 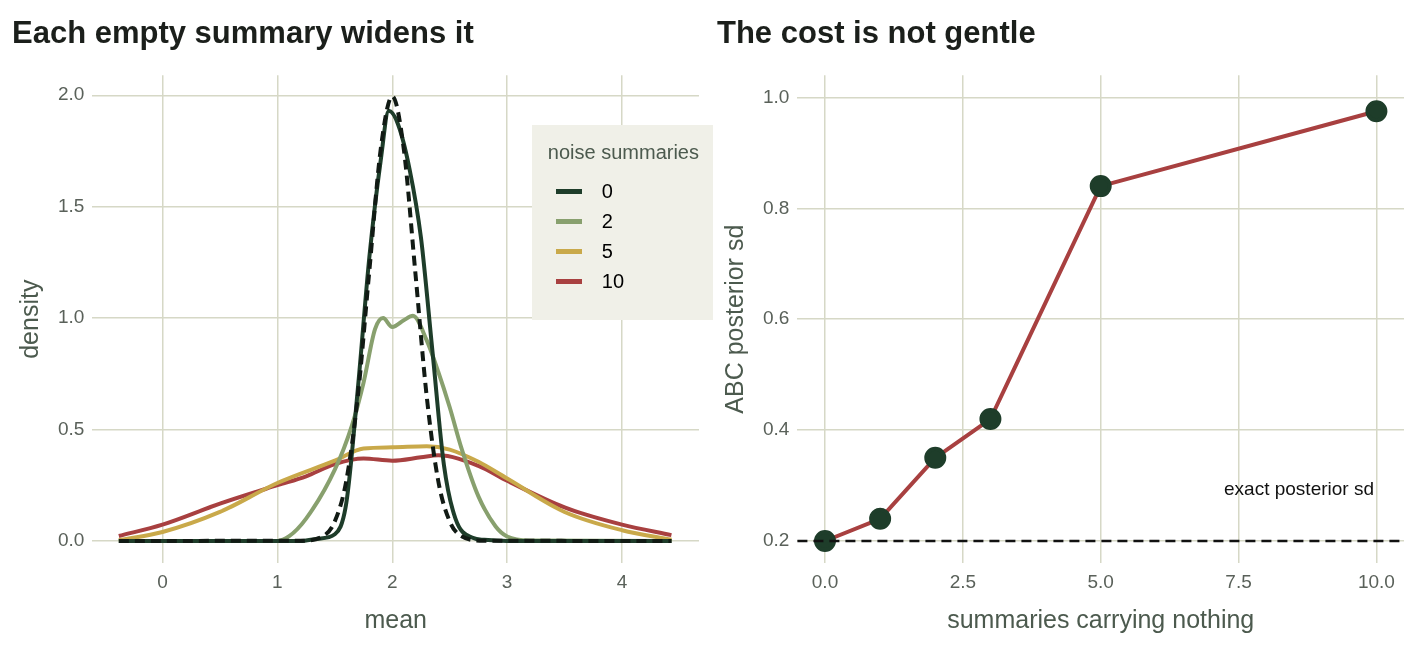 I want to click on chart-title: Each empty summary widens it, so click(x=243, y=33).